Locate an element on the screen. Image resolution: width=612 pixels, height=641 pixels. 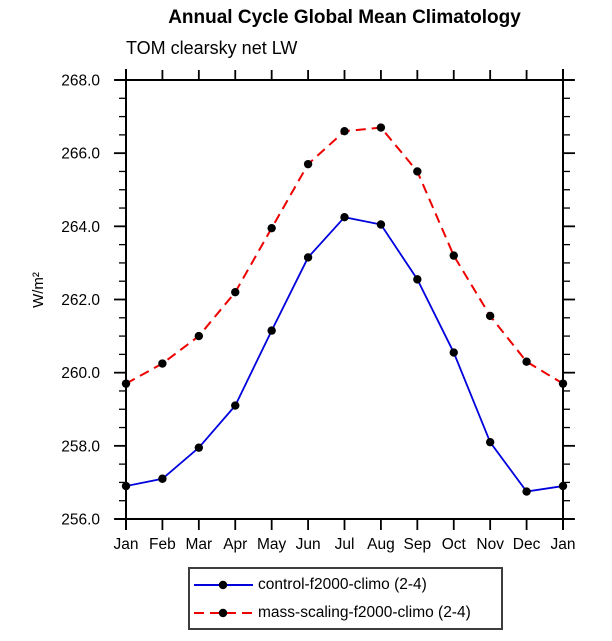
y-tick-label: 262.0 is located at coordinates (80, 300).